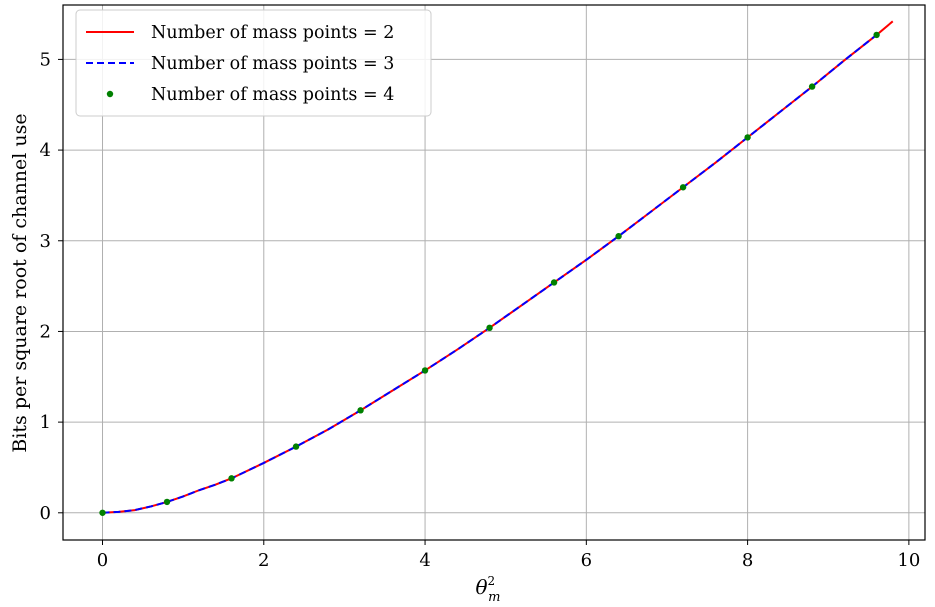 Image resolution: width=935 pixels, height=607 pixels. Describe the element at coordinates (102, 560) in the screenshot. I see `x-tick-label: 0` at that location.